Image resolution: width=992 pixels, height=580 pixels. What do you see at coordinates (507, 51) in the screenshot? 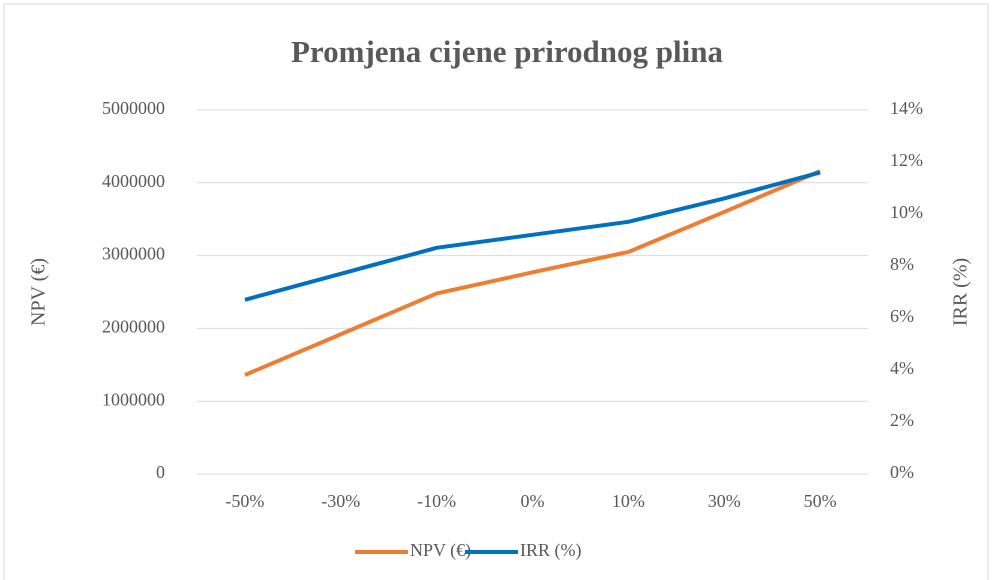
I see `chart-title: Promjena cijene prirodnog plina` at bounding box center [507, 51].